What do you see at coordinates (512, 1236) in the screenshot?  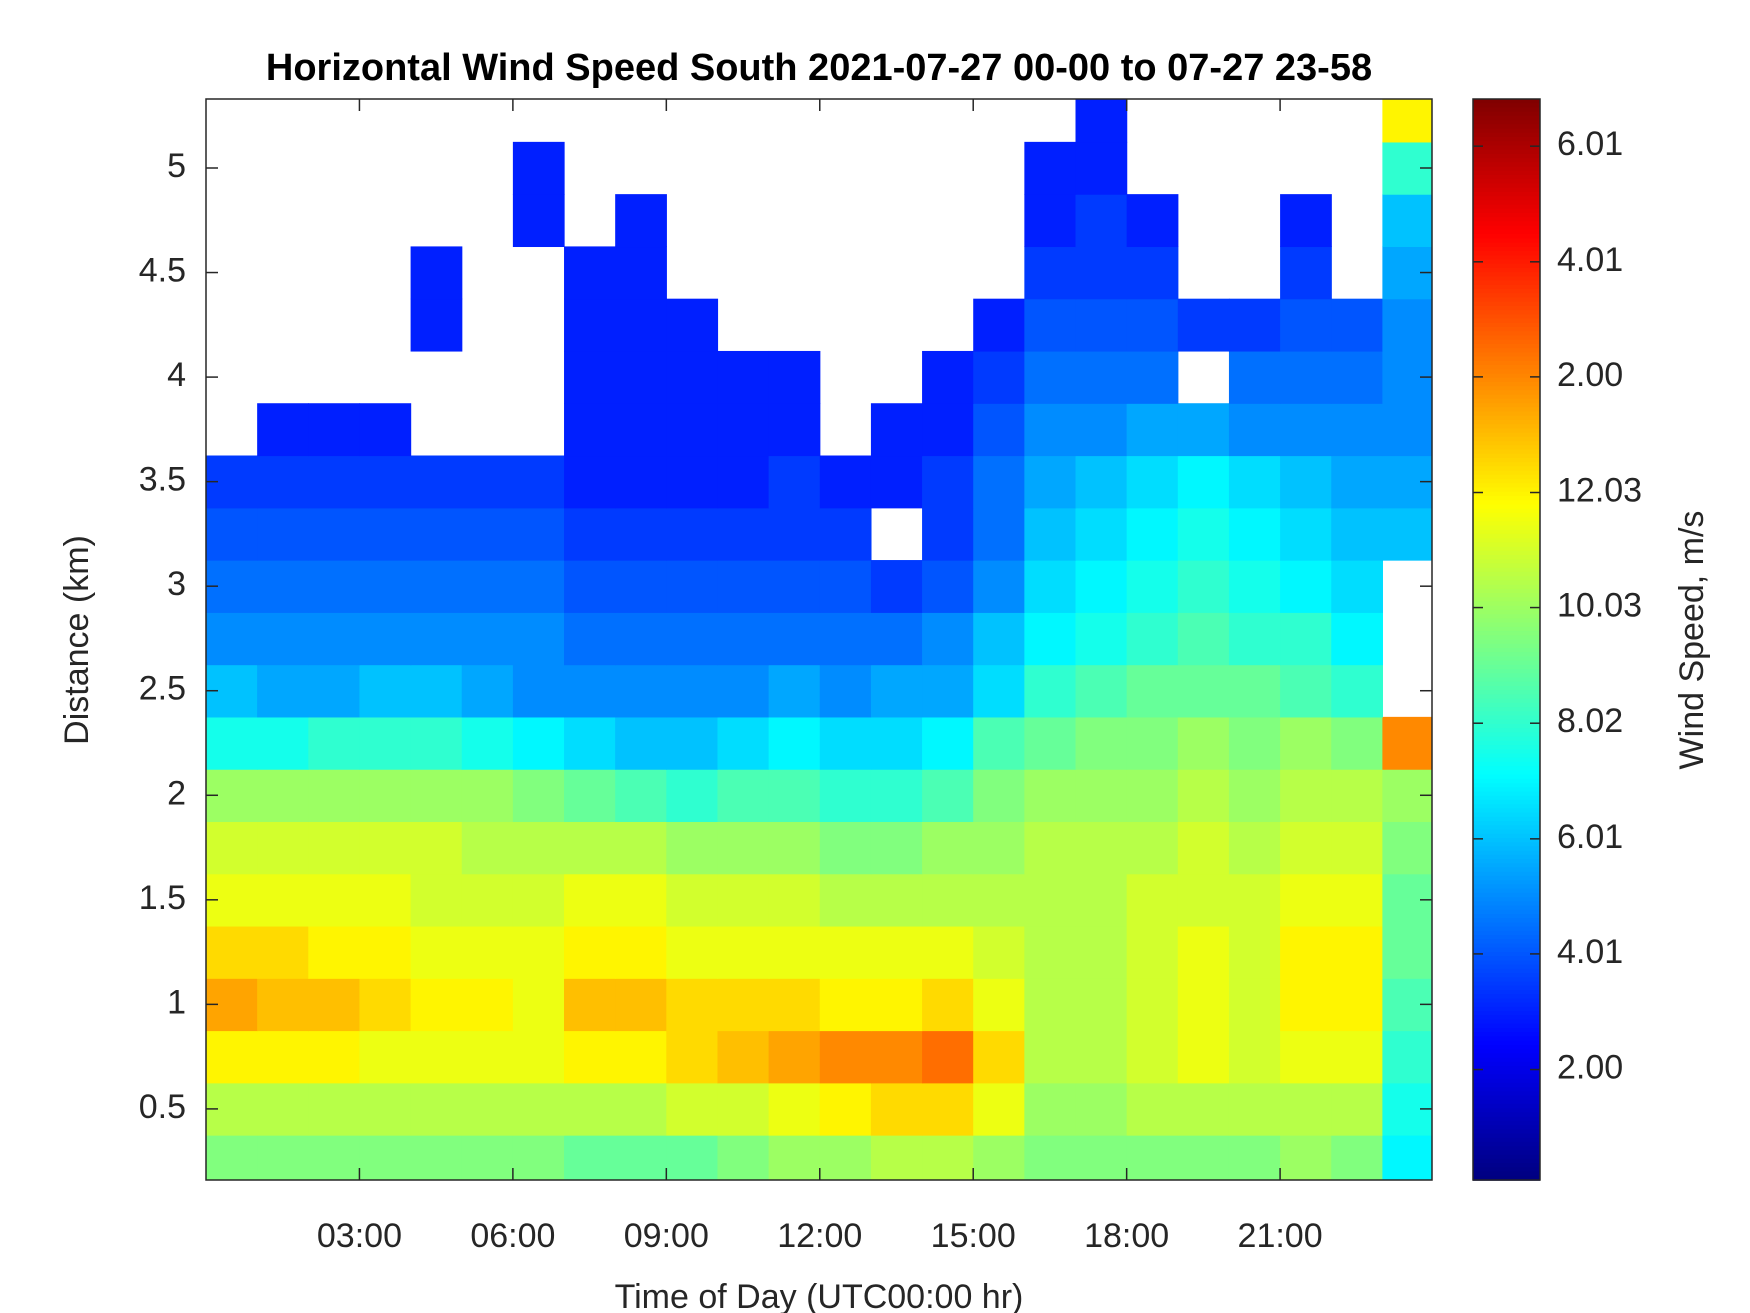 I see `x-tick-label: 06:00` at bounding box center [512, 1236].